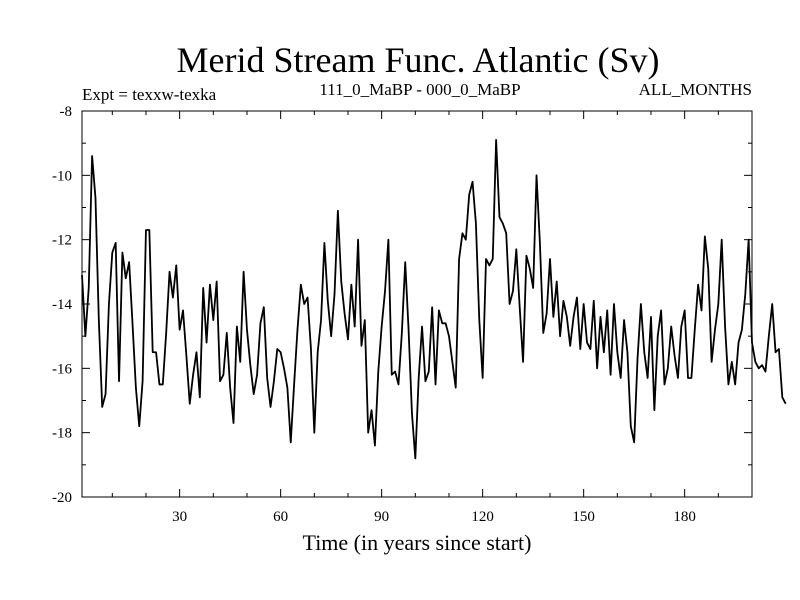  Describe the element at coordinates (66, 112) in the screenshot. I see `y-tick-label: -8` at that location.